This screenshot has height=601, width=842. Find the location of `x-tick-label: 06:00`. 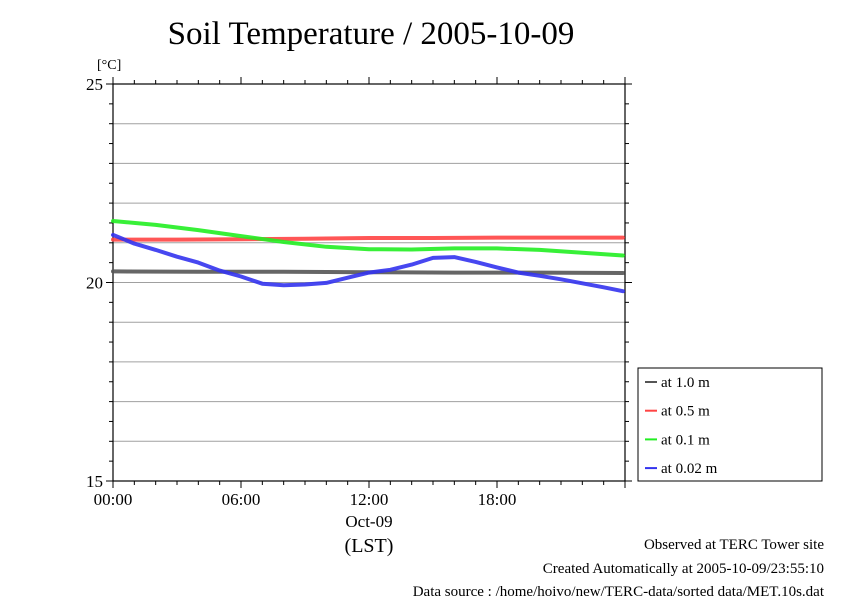

x-tick-label: 06:00 is located at coordinates (241, 499).